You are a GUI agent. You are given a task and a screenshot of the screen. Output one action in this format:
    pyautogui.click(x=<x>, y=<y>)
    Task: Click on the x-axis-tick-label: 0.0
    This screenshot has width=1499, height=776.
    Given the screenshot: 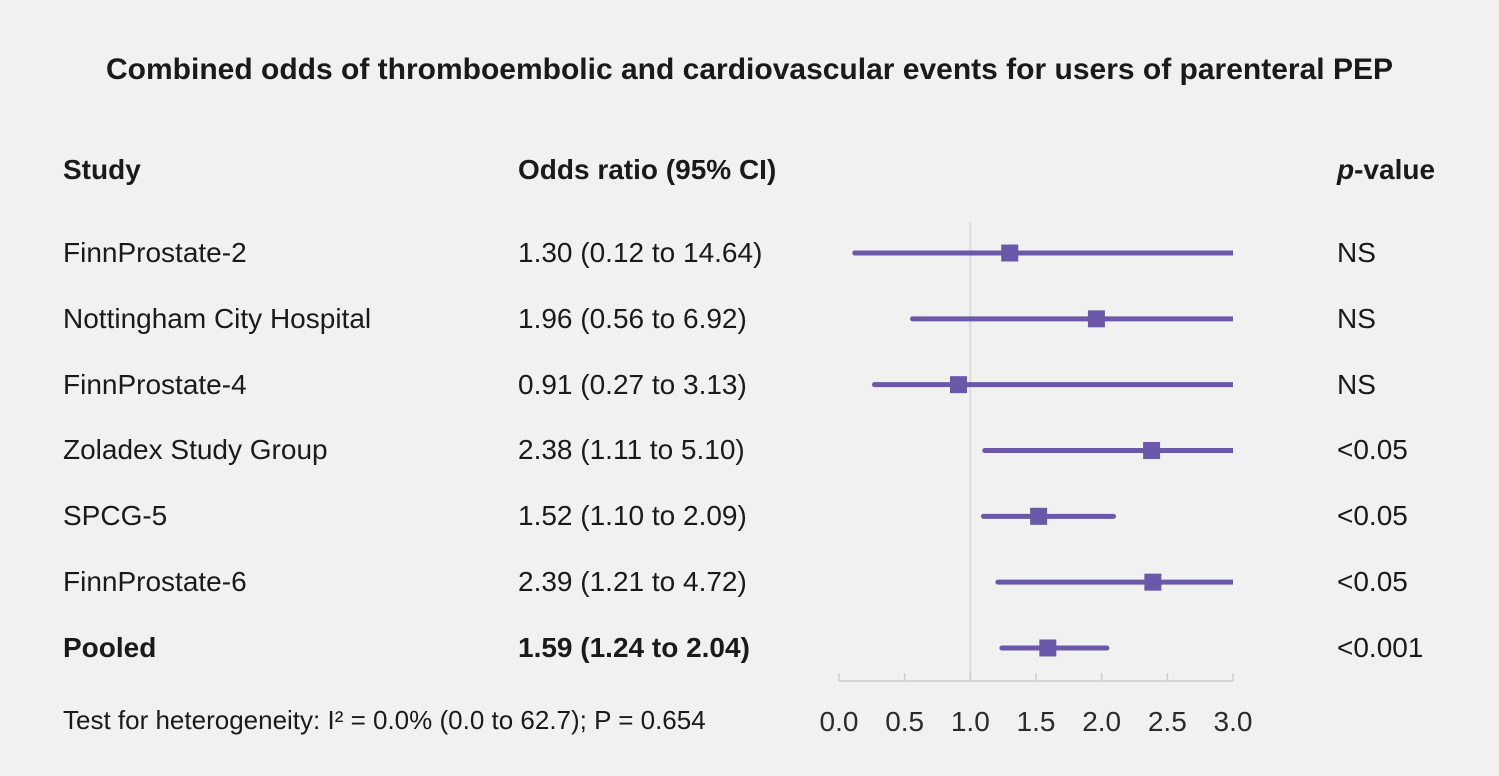 What is the action you would take?
    pyautogui.click(x=839, y=721)
    